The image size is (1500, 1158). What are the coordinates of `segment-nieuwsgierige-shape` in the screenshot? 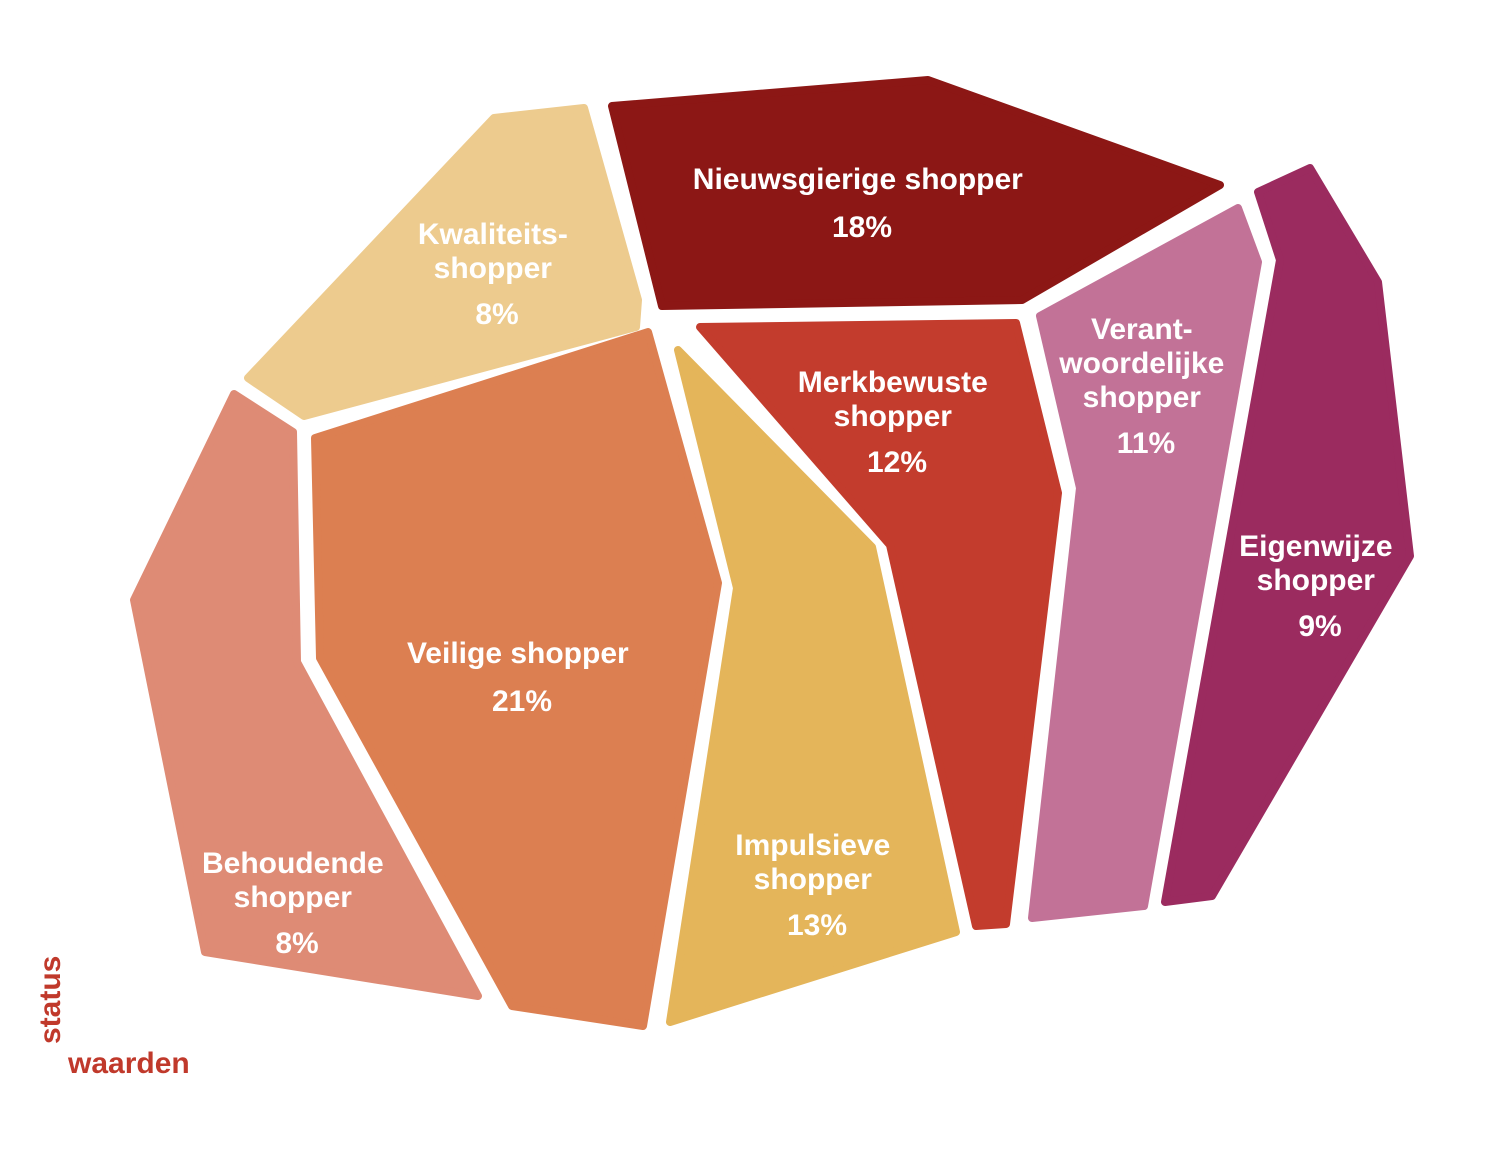 It's located at (916, 193).